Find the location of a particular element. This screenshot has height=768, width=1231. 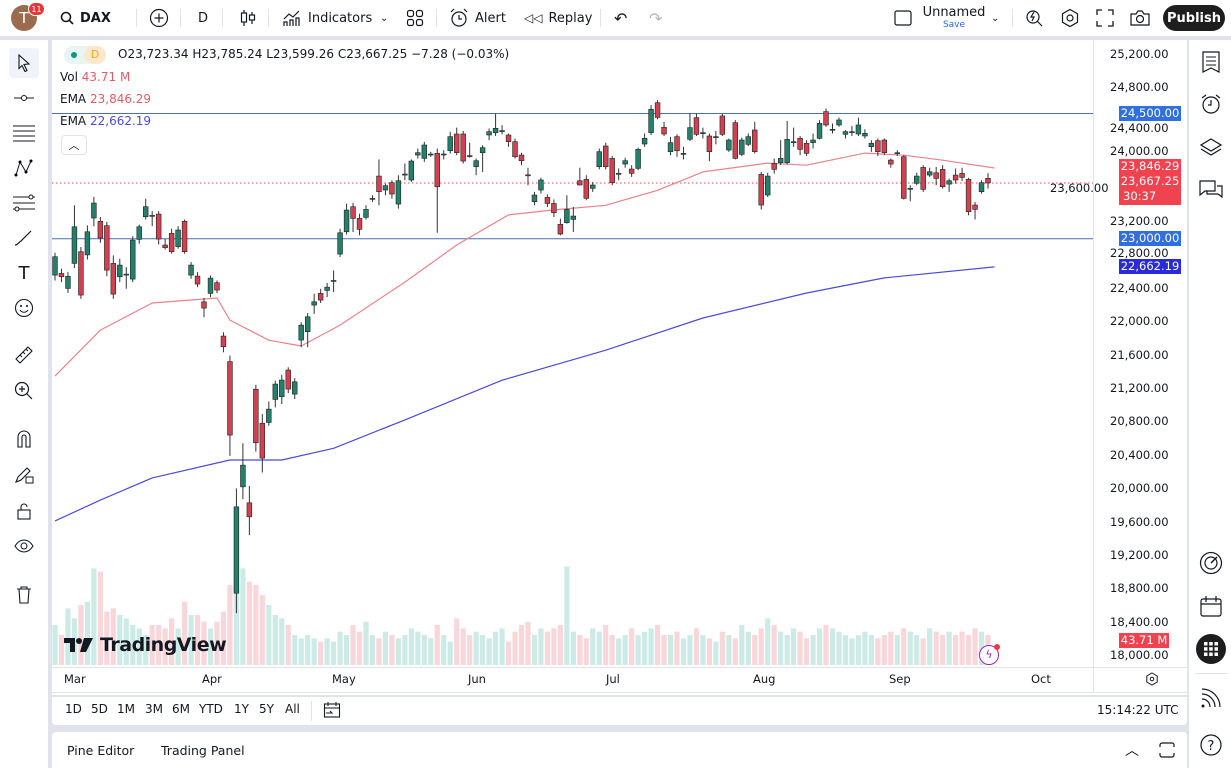

layout-name: Unnamed is located at coordinates (954, 12).